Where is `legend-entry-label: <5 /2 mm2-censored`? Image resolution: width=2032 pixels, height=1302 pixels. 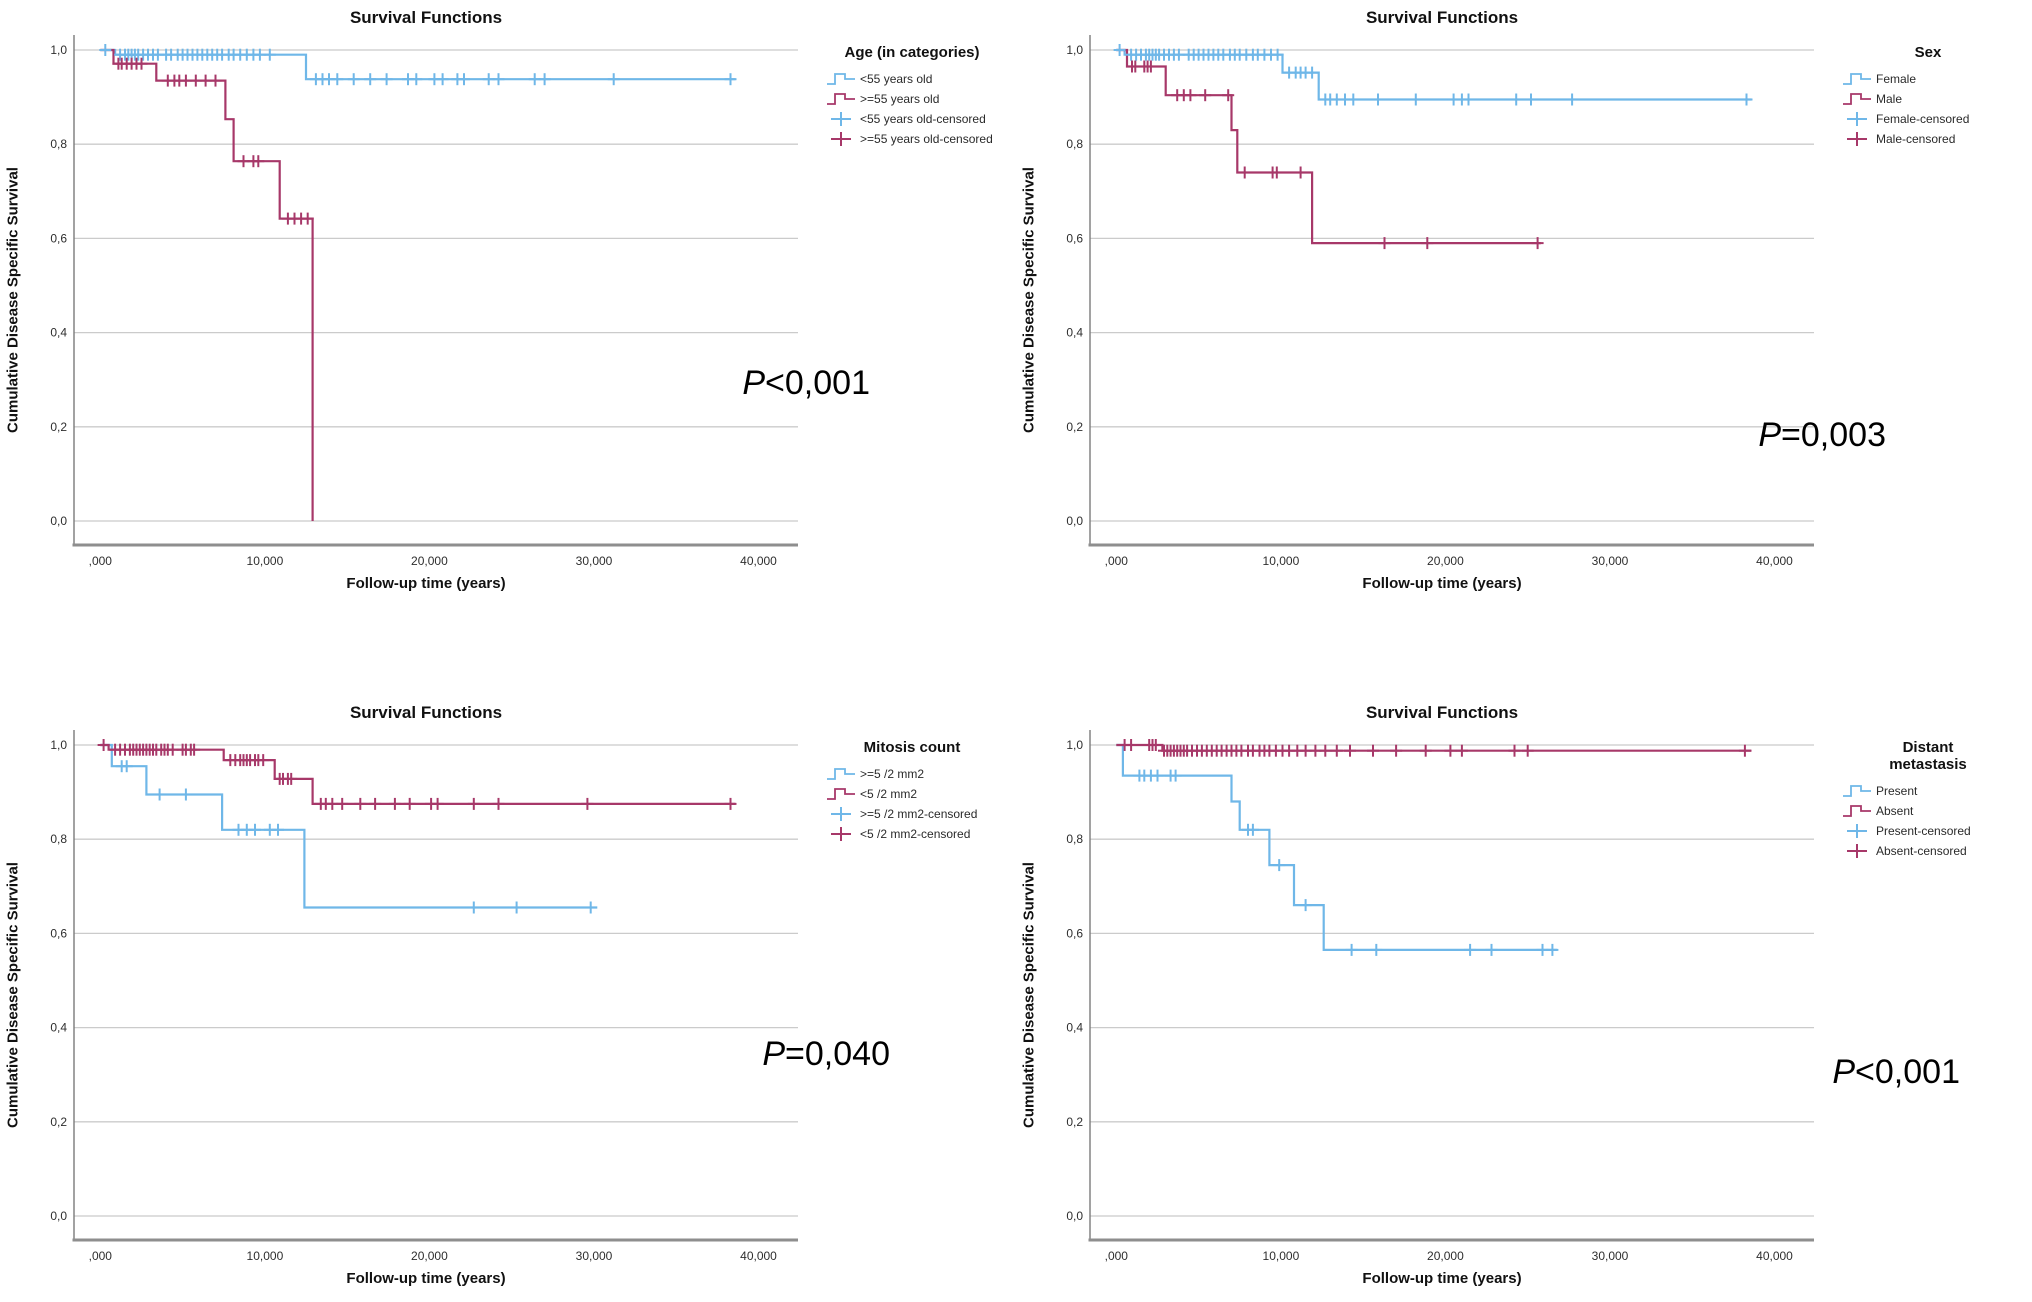 legend-entry-label: <5 /2 mm2-censored is located at coordinates (915, 834).